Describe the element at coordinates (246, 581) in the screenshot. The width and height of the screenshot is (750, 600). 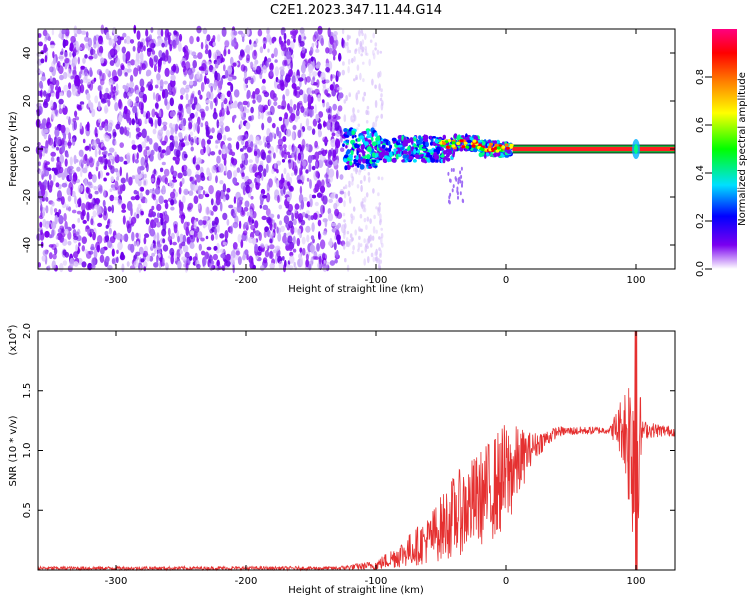
I see `x-tick-label: -200` at that location.